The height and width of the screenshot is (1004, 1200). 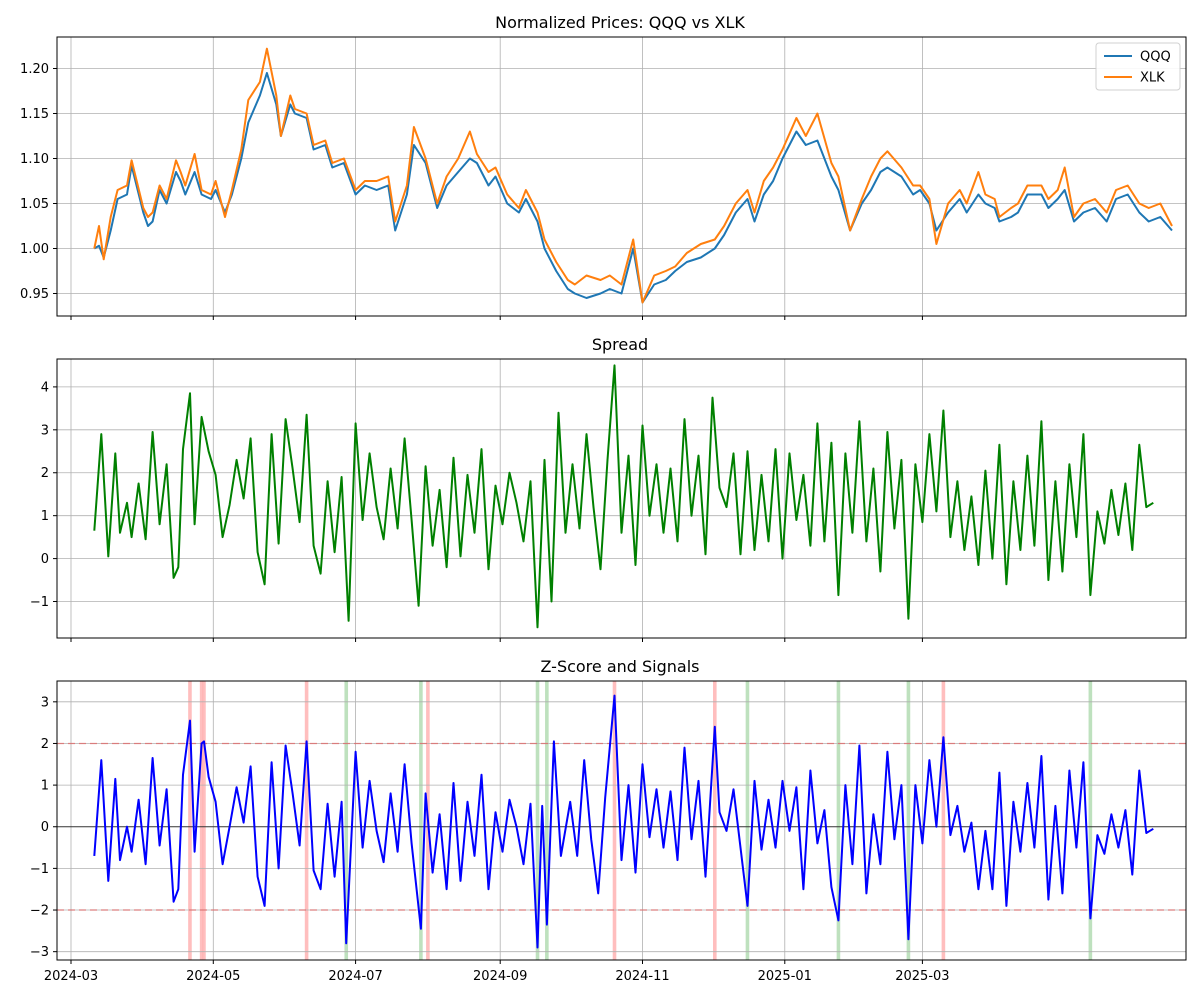 I want to click on panel-title-prices: Normalized Prices: QQQ vs XLK, so click(x=620, y=22).